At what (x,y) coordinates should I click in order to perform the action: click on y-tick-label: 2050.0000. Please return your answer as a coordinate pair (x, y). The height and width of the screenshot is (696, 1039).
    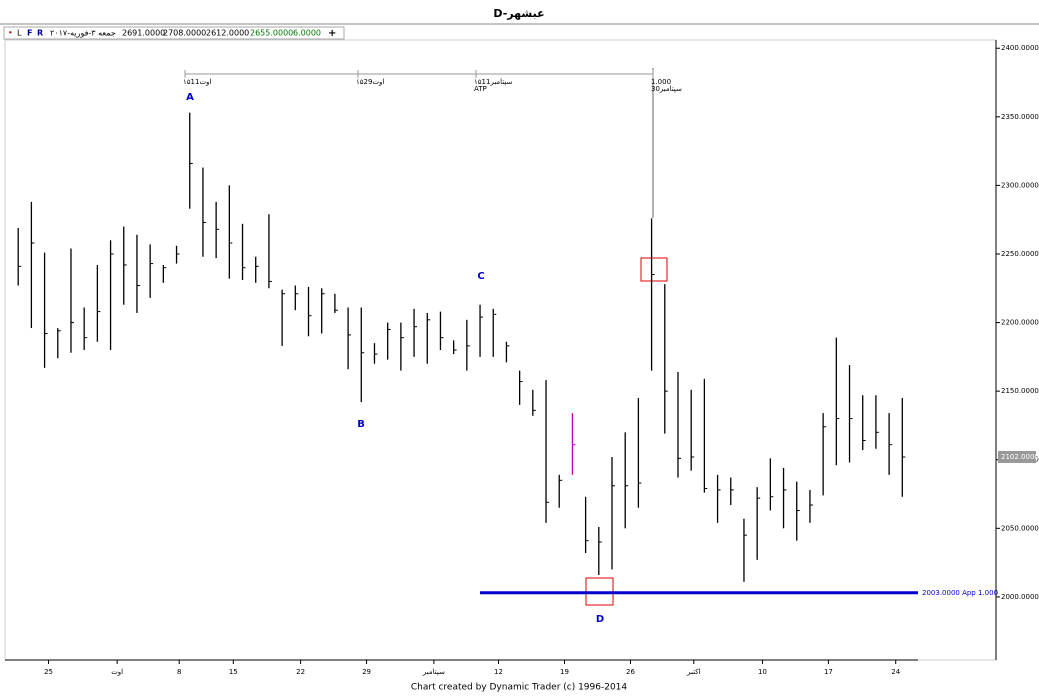
    Looking at the image, I should click on (1020, 528).